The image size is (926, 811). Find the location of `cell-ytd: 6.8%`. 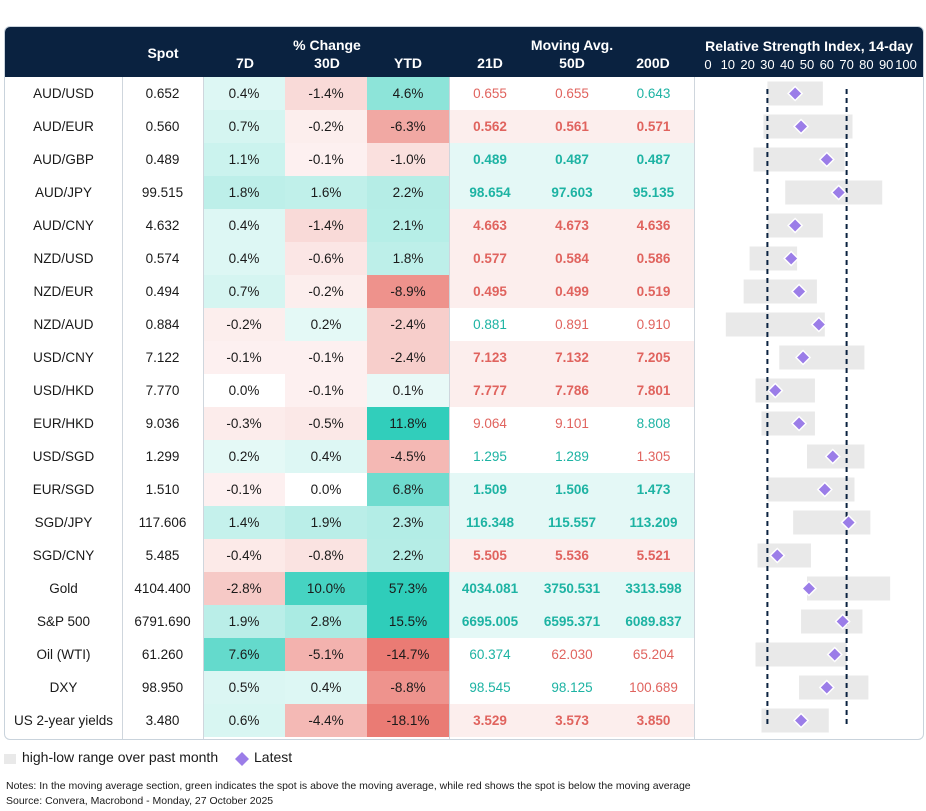

cell-ytd: 6.8% is located at coordinates (408, 489).